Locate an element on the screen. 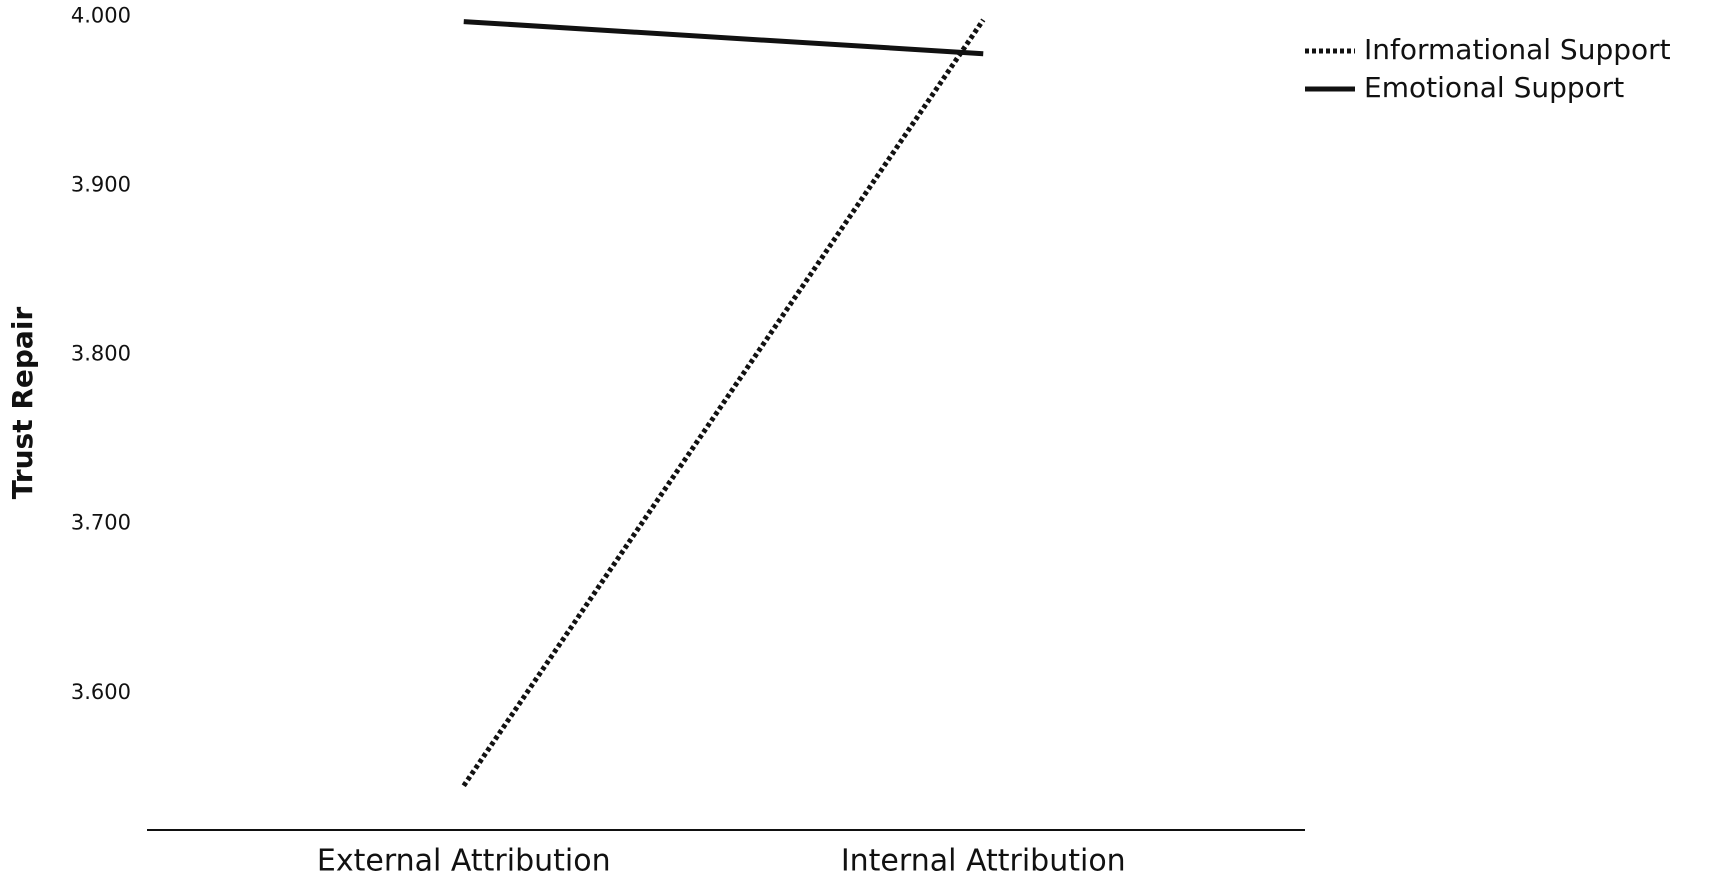  y-tick-label: 4.000 is located at coordinates (101, 16).